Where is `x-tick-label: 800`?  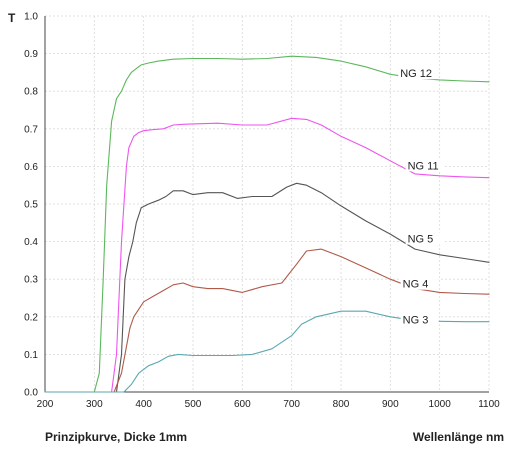 x-tick-label: 800 is located at coordinates (341, 404).